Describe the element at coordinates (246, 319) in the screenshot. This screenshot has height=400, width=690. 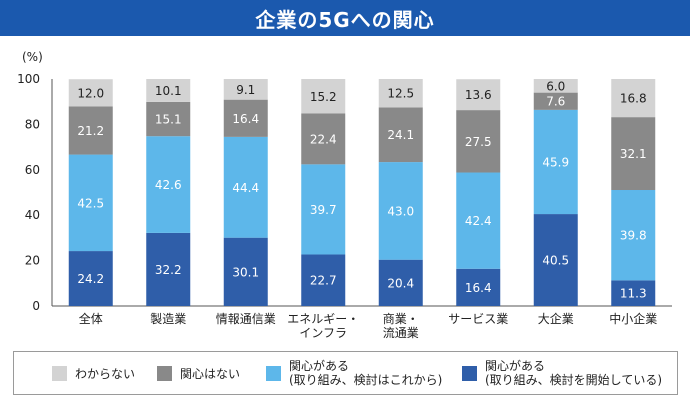
I see `x-category-label: 情報通信業` at that location.